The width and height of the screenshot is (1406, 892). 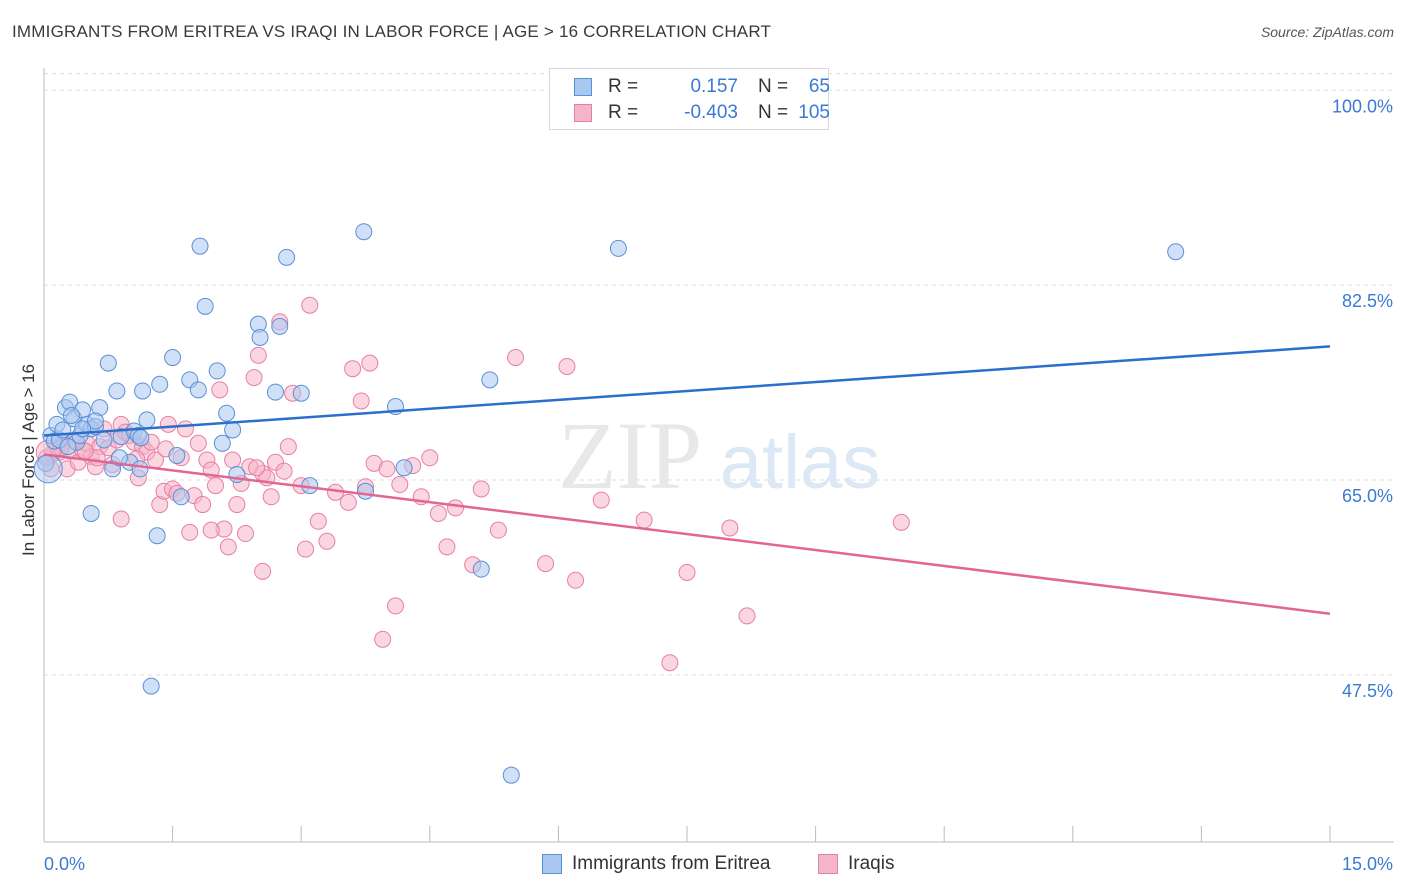 I want to click on y-tick-label: 65.0%, so click(x=1367, y=496).